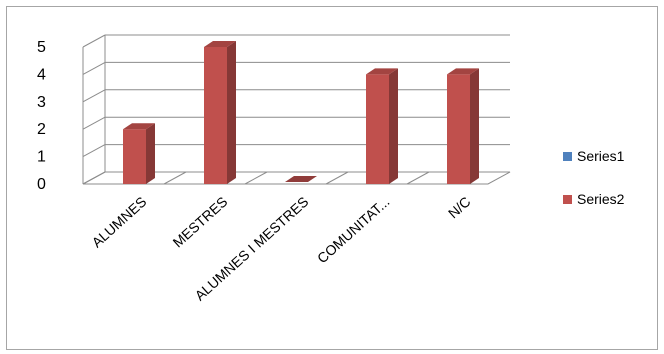  Describe the element at coordinates (41, 129) in the screenshot. I see `y-tick-label: 2` at that location.